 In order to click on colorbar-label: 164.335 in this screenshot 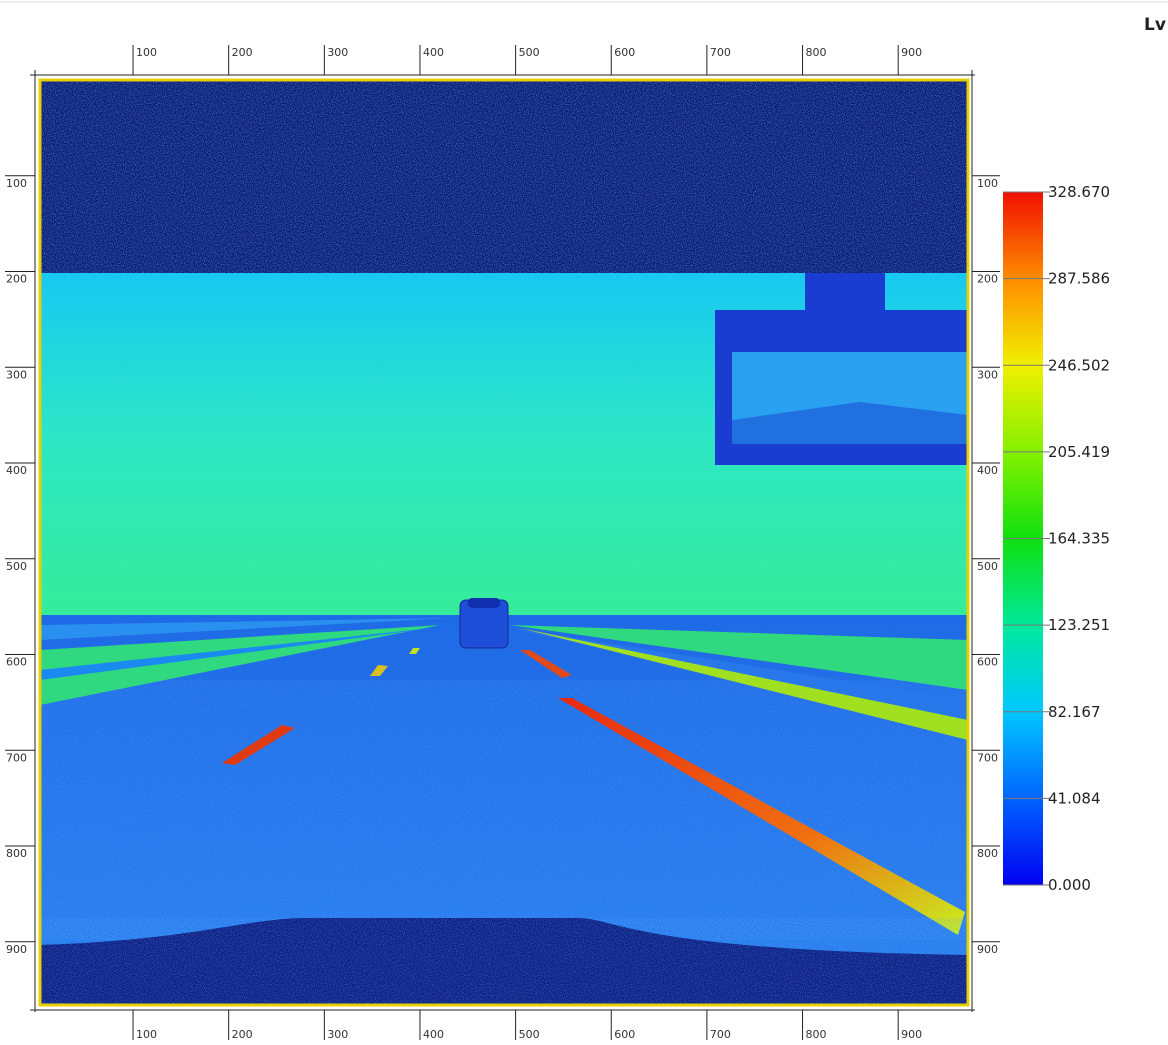, I will do `click(1079, 539)`.